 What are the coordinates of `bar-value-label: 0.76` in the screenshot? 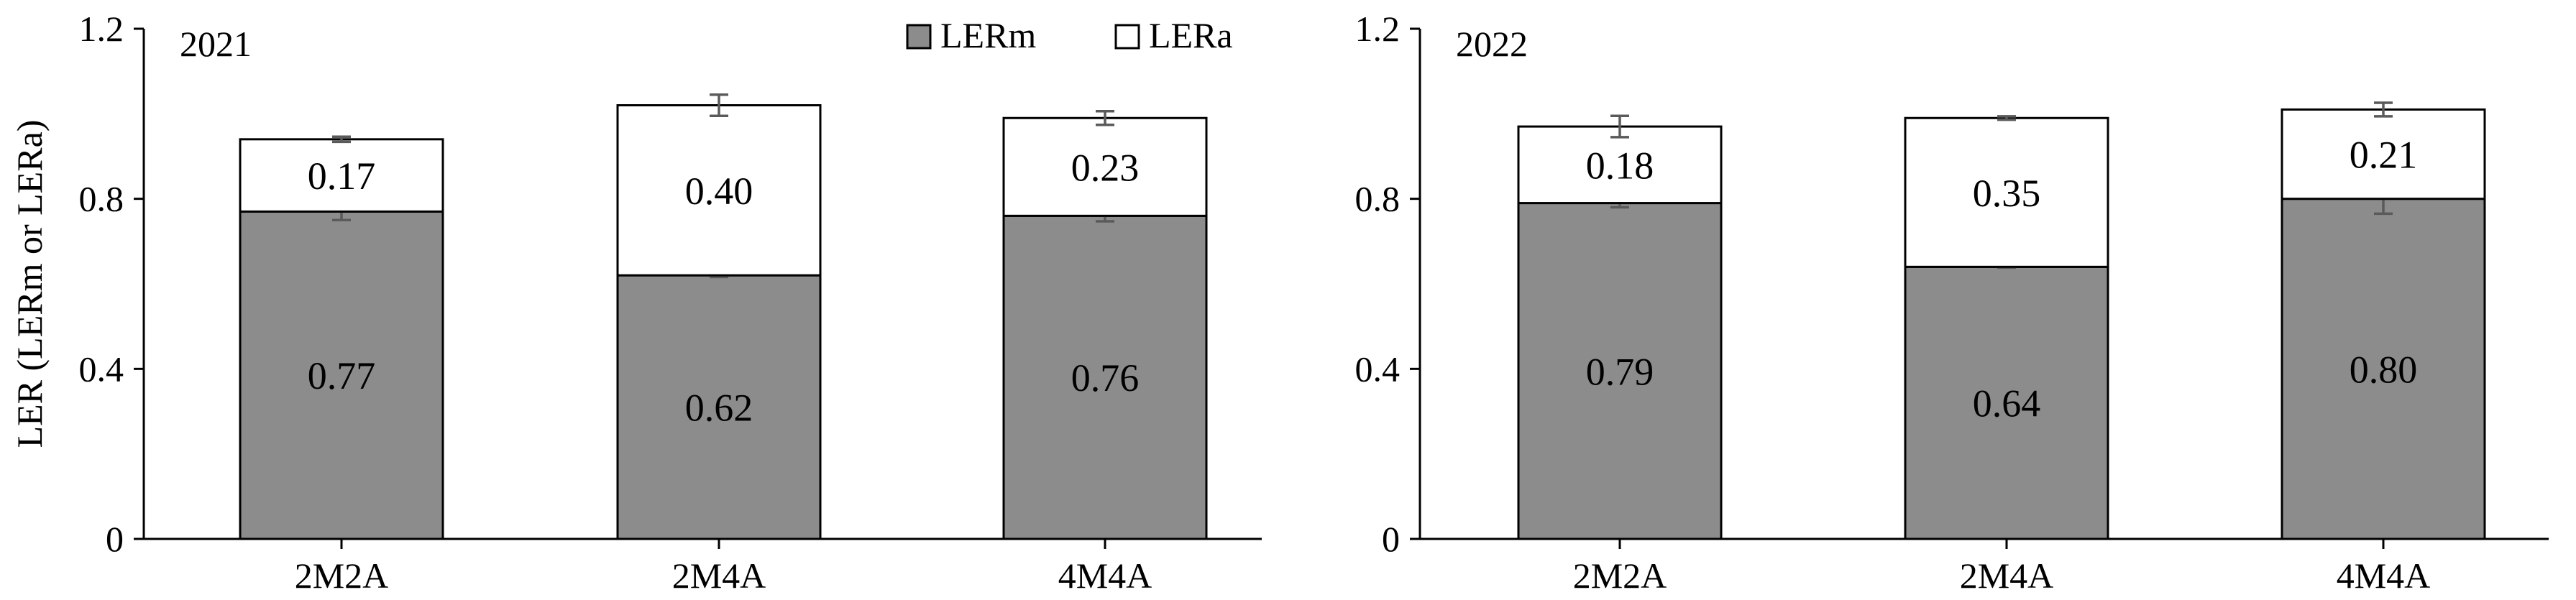 It's located at (1105, 378).